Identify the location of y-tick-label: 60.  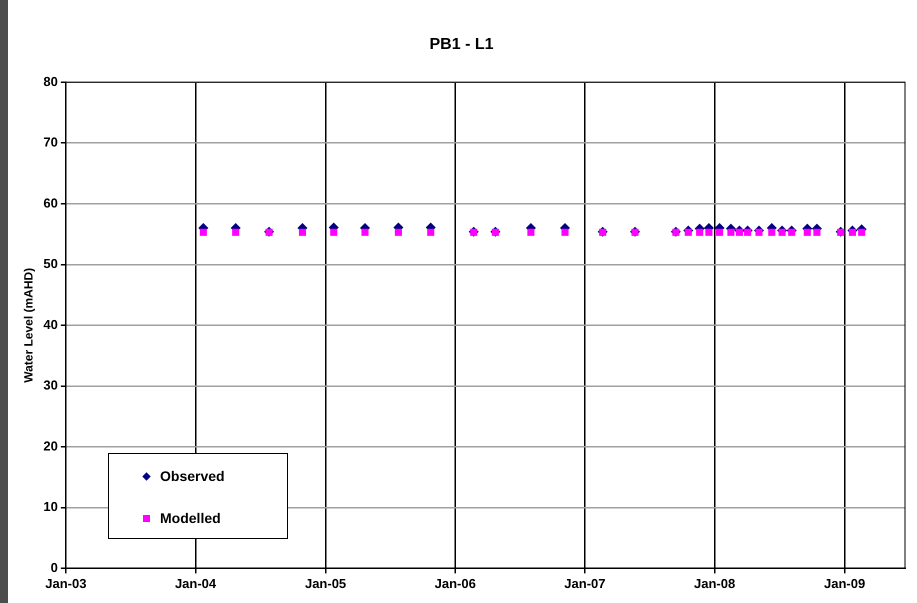
(50, 202).